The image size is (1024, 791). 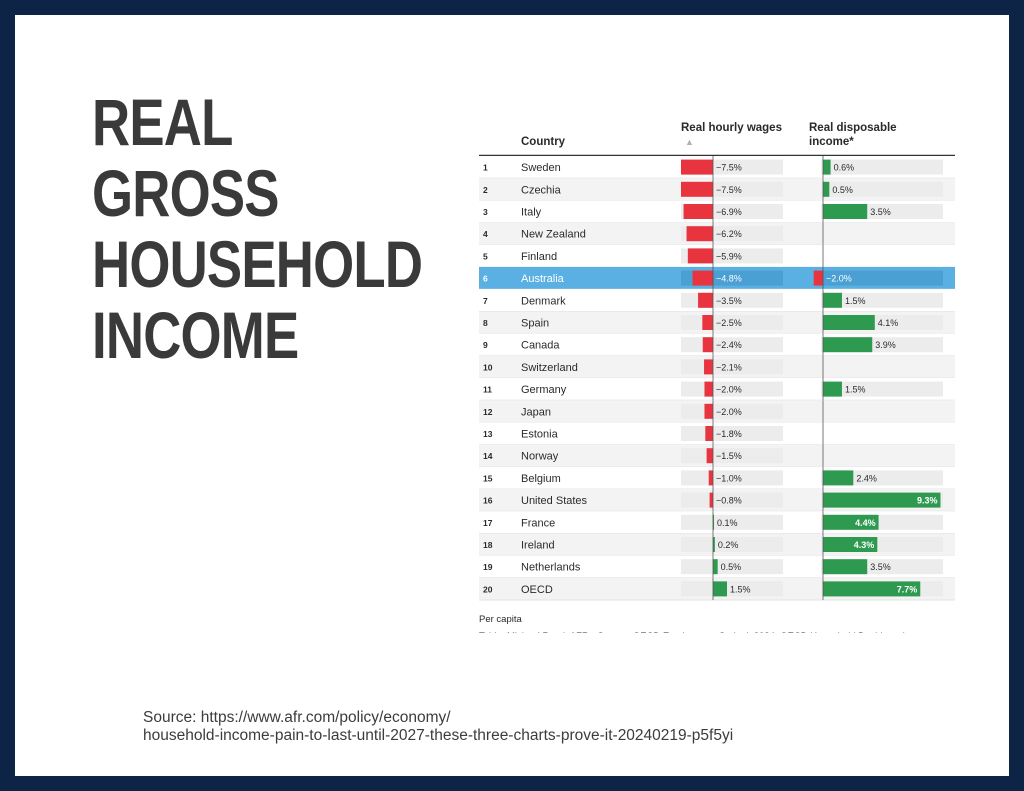 What do you see at coordinates (485, 168) in the screenshot?
I see `row-rank: 1` at bounding box center [485, 168].